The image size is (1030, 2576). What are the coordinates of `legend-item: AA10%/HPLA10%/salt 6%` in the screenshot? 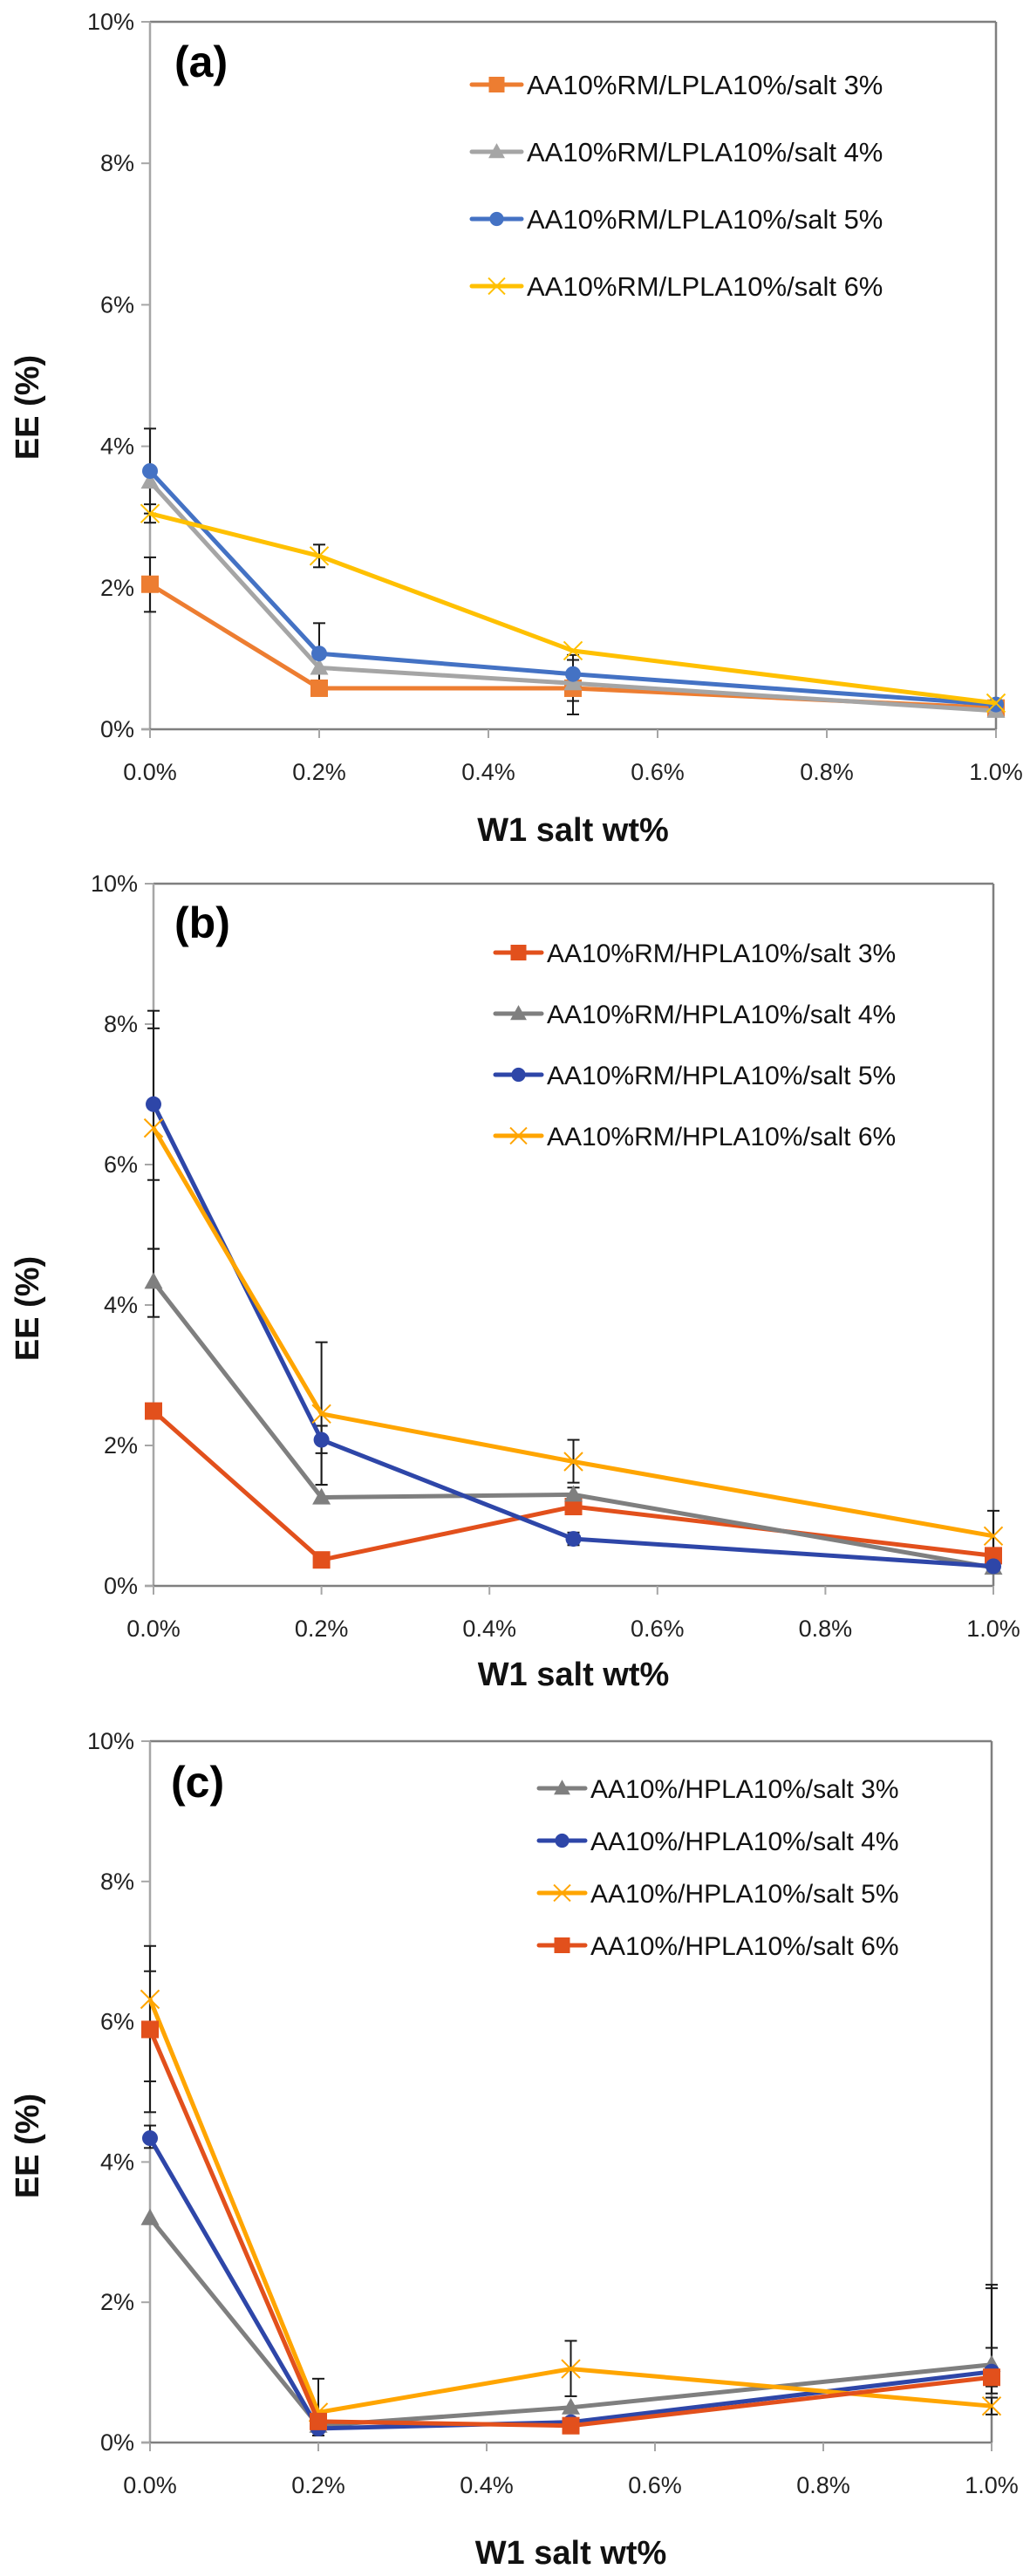 It's located at (717, 1946).